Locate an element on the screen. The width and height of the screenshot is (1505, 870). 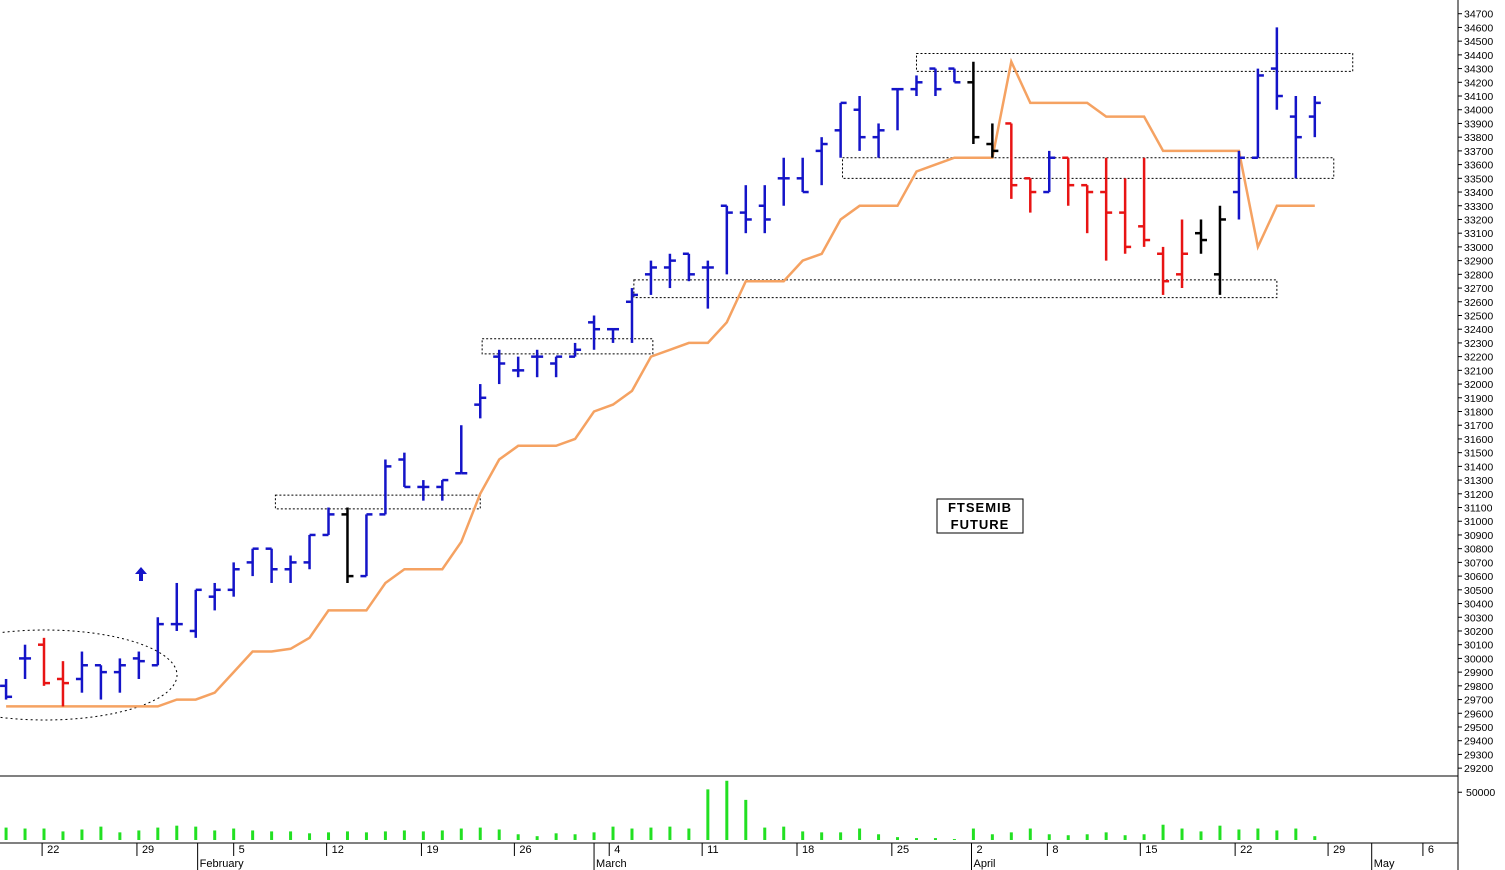
y-tick-label: 30800 is located at coordinates (1478, 550).